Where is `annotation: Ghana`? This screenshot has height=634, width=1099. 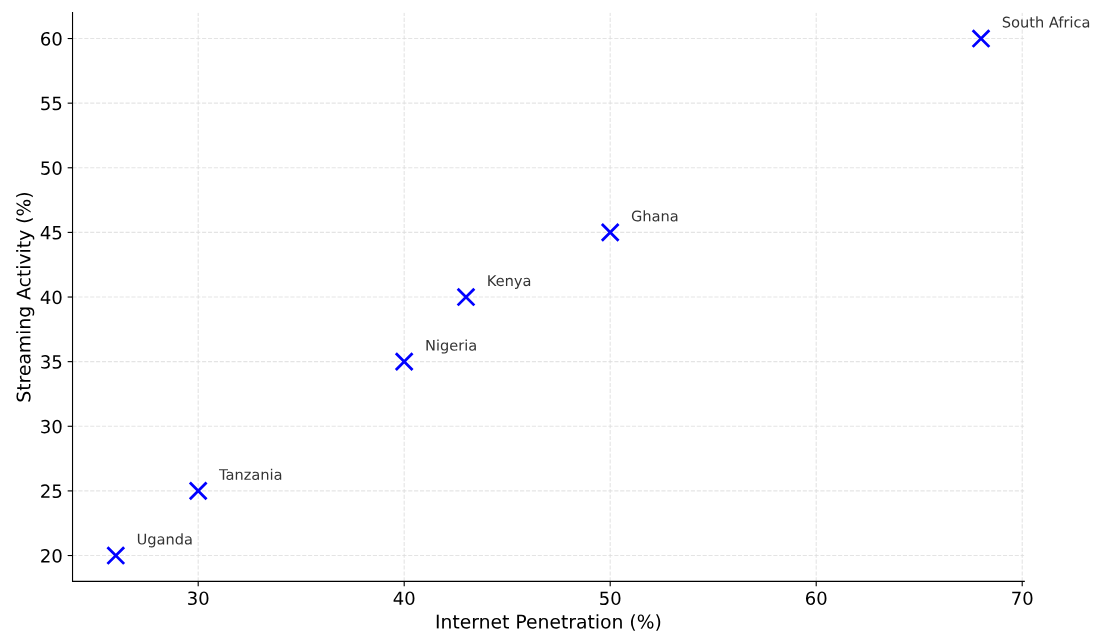
annotation: Ghana is located at coordinates (654, 216).